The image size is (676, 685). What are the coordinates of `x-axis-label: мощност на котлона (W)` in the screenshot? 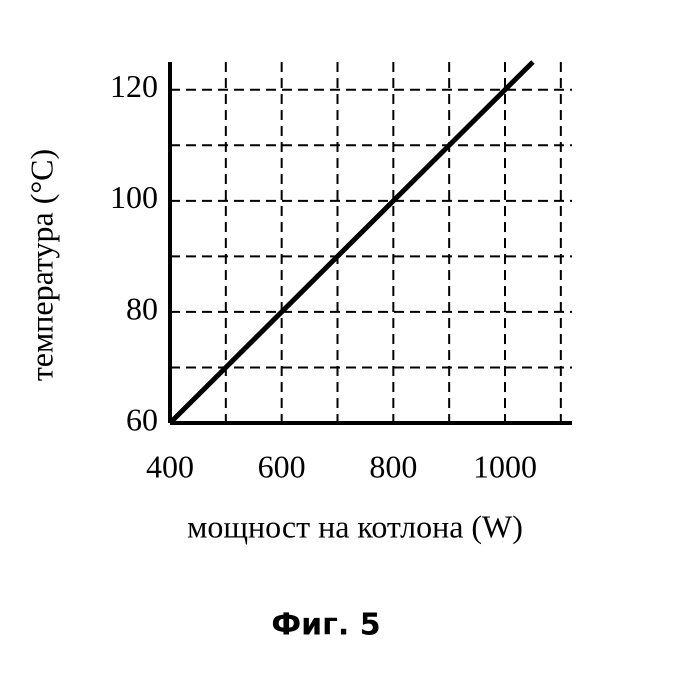 It's located at (355, 526).